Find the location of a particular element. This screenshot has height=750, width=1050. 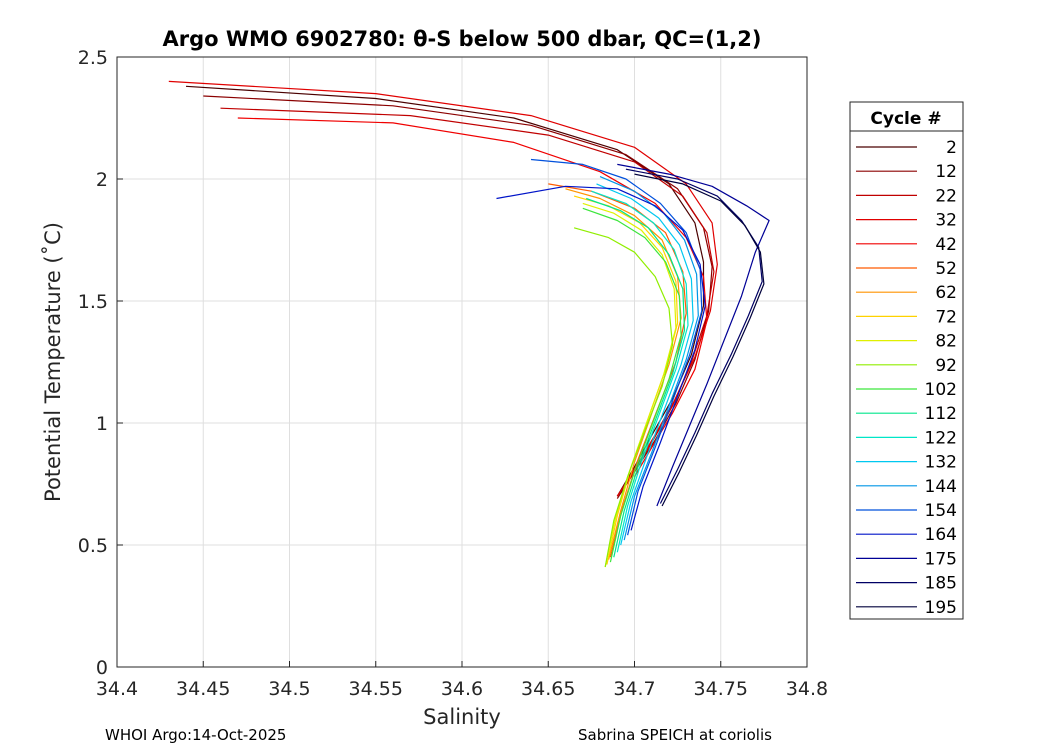

footer-credit-left: WHOI Argo:14-Oct-2025 is located at coordinates (195, 735).